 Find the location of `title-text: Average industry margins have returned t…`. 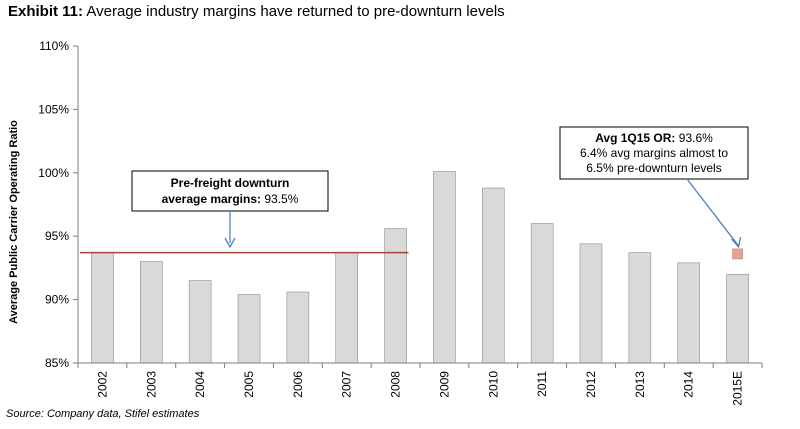

title-text: Average industry margins have returned t… is located at coordinates (295, 11).